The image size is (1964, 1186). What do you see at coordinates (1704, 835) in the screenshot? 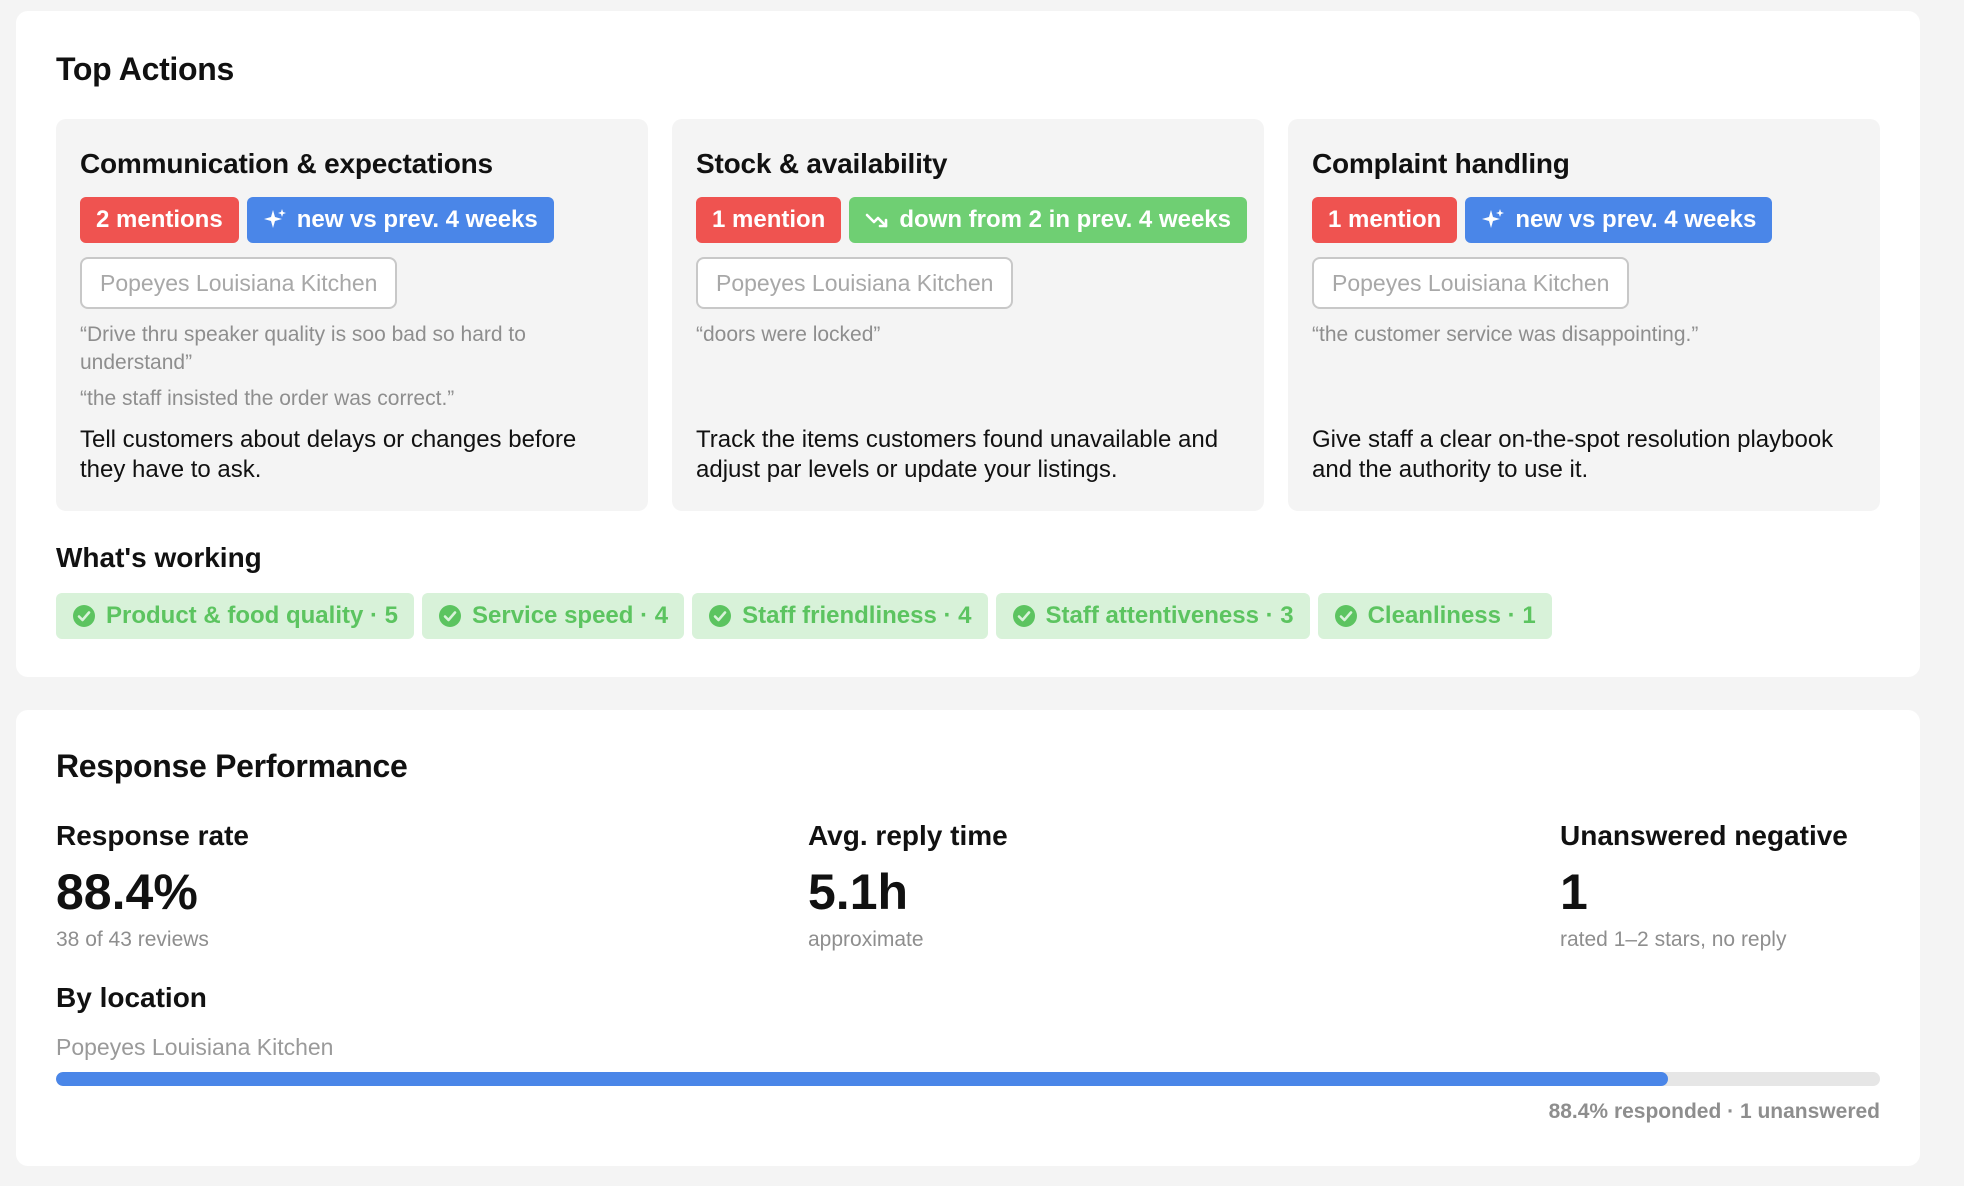
I see `metric-label: Unanswered negative` at bounding box center [1704, 835].